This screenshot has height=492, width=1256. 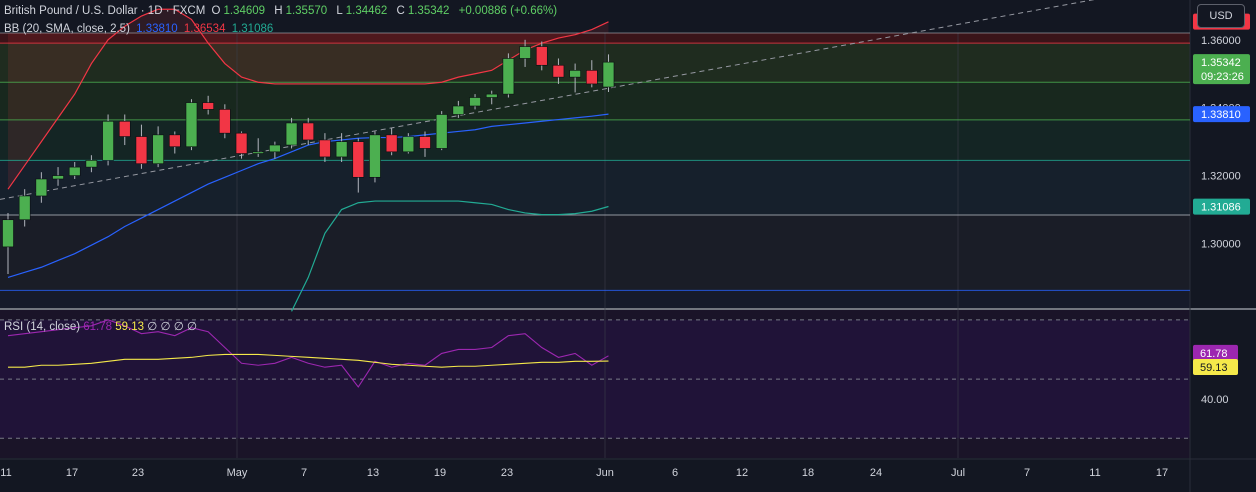 I want to click on price-tag-bb_basis, so click(x=1221, y=114).